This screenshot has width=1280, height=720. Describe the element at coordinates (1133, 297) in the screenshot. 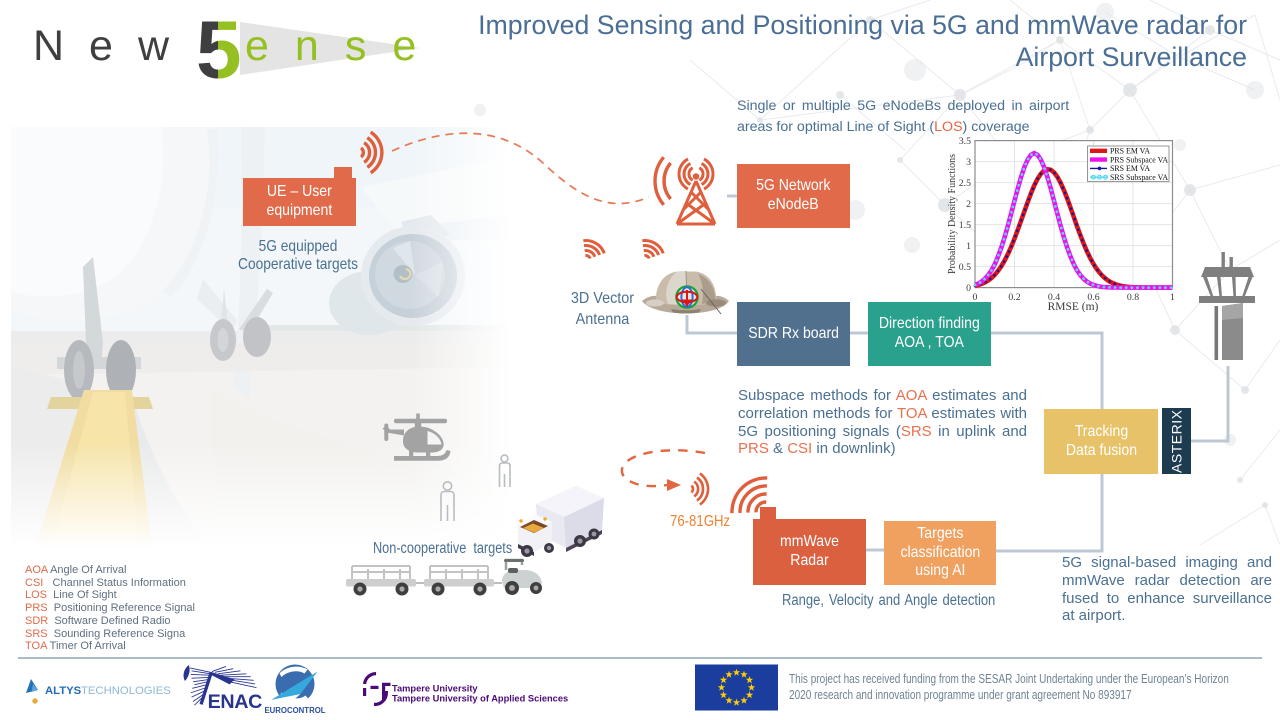

I see `svg-text: 0.8` at that location.